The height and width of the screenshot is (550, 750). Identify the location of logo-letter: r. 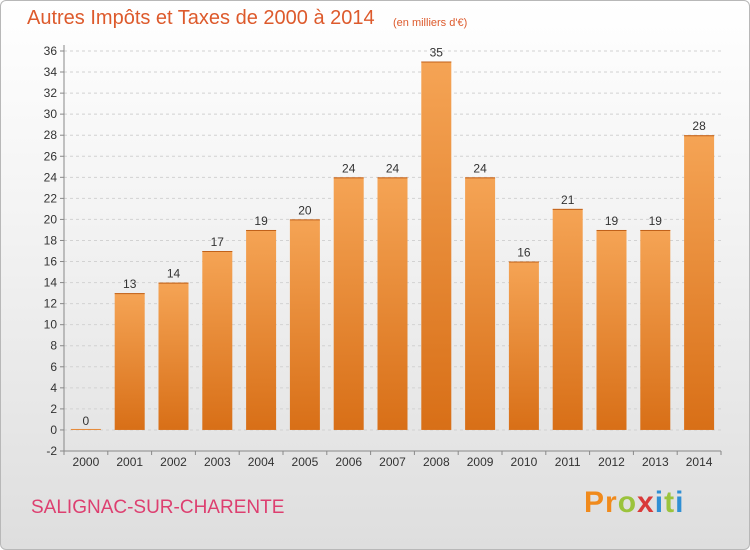
(611, 502).